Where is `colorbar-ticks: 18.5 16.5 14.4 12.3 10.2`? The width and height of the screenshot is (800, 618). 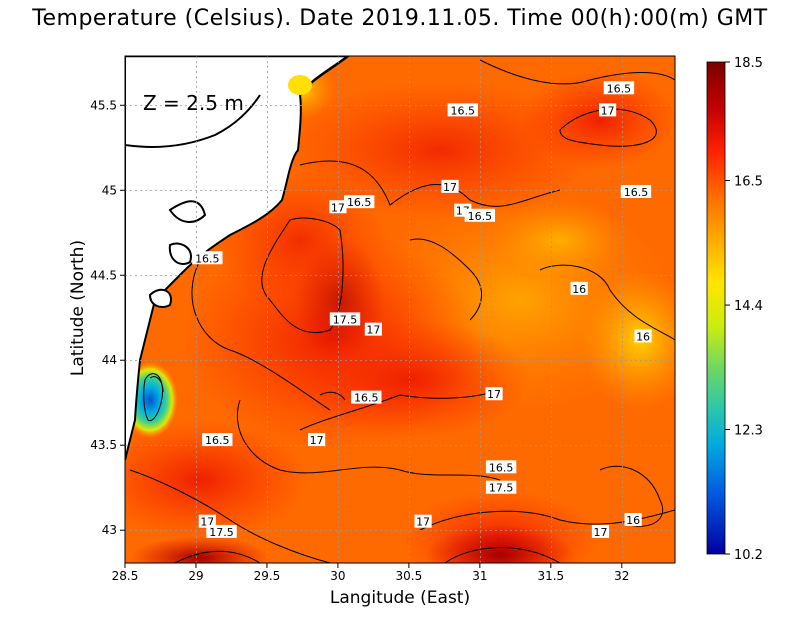
colorbar-ticks: 18.5 16.5 14.4 12.3 10.2 is located at coordinates (744, 309).